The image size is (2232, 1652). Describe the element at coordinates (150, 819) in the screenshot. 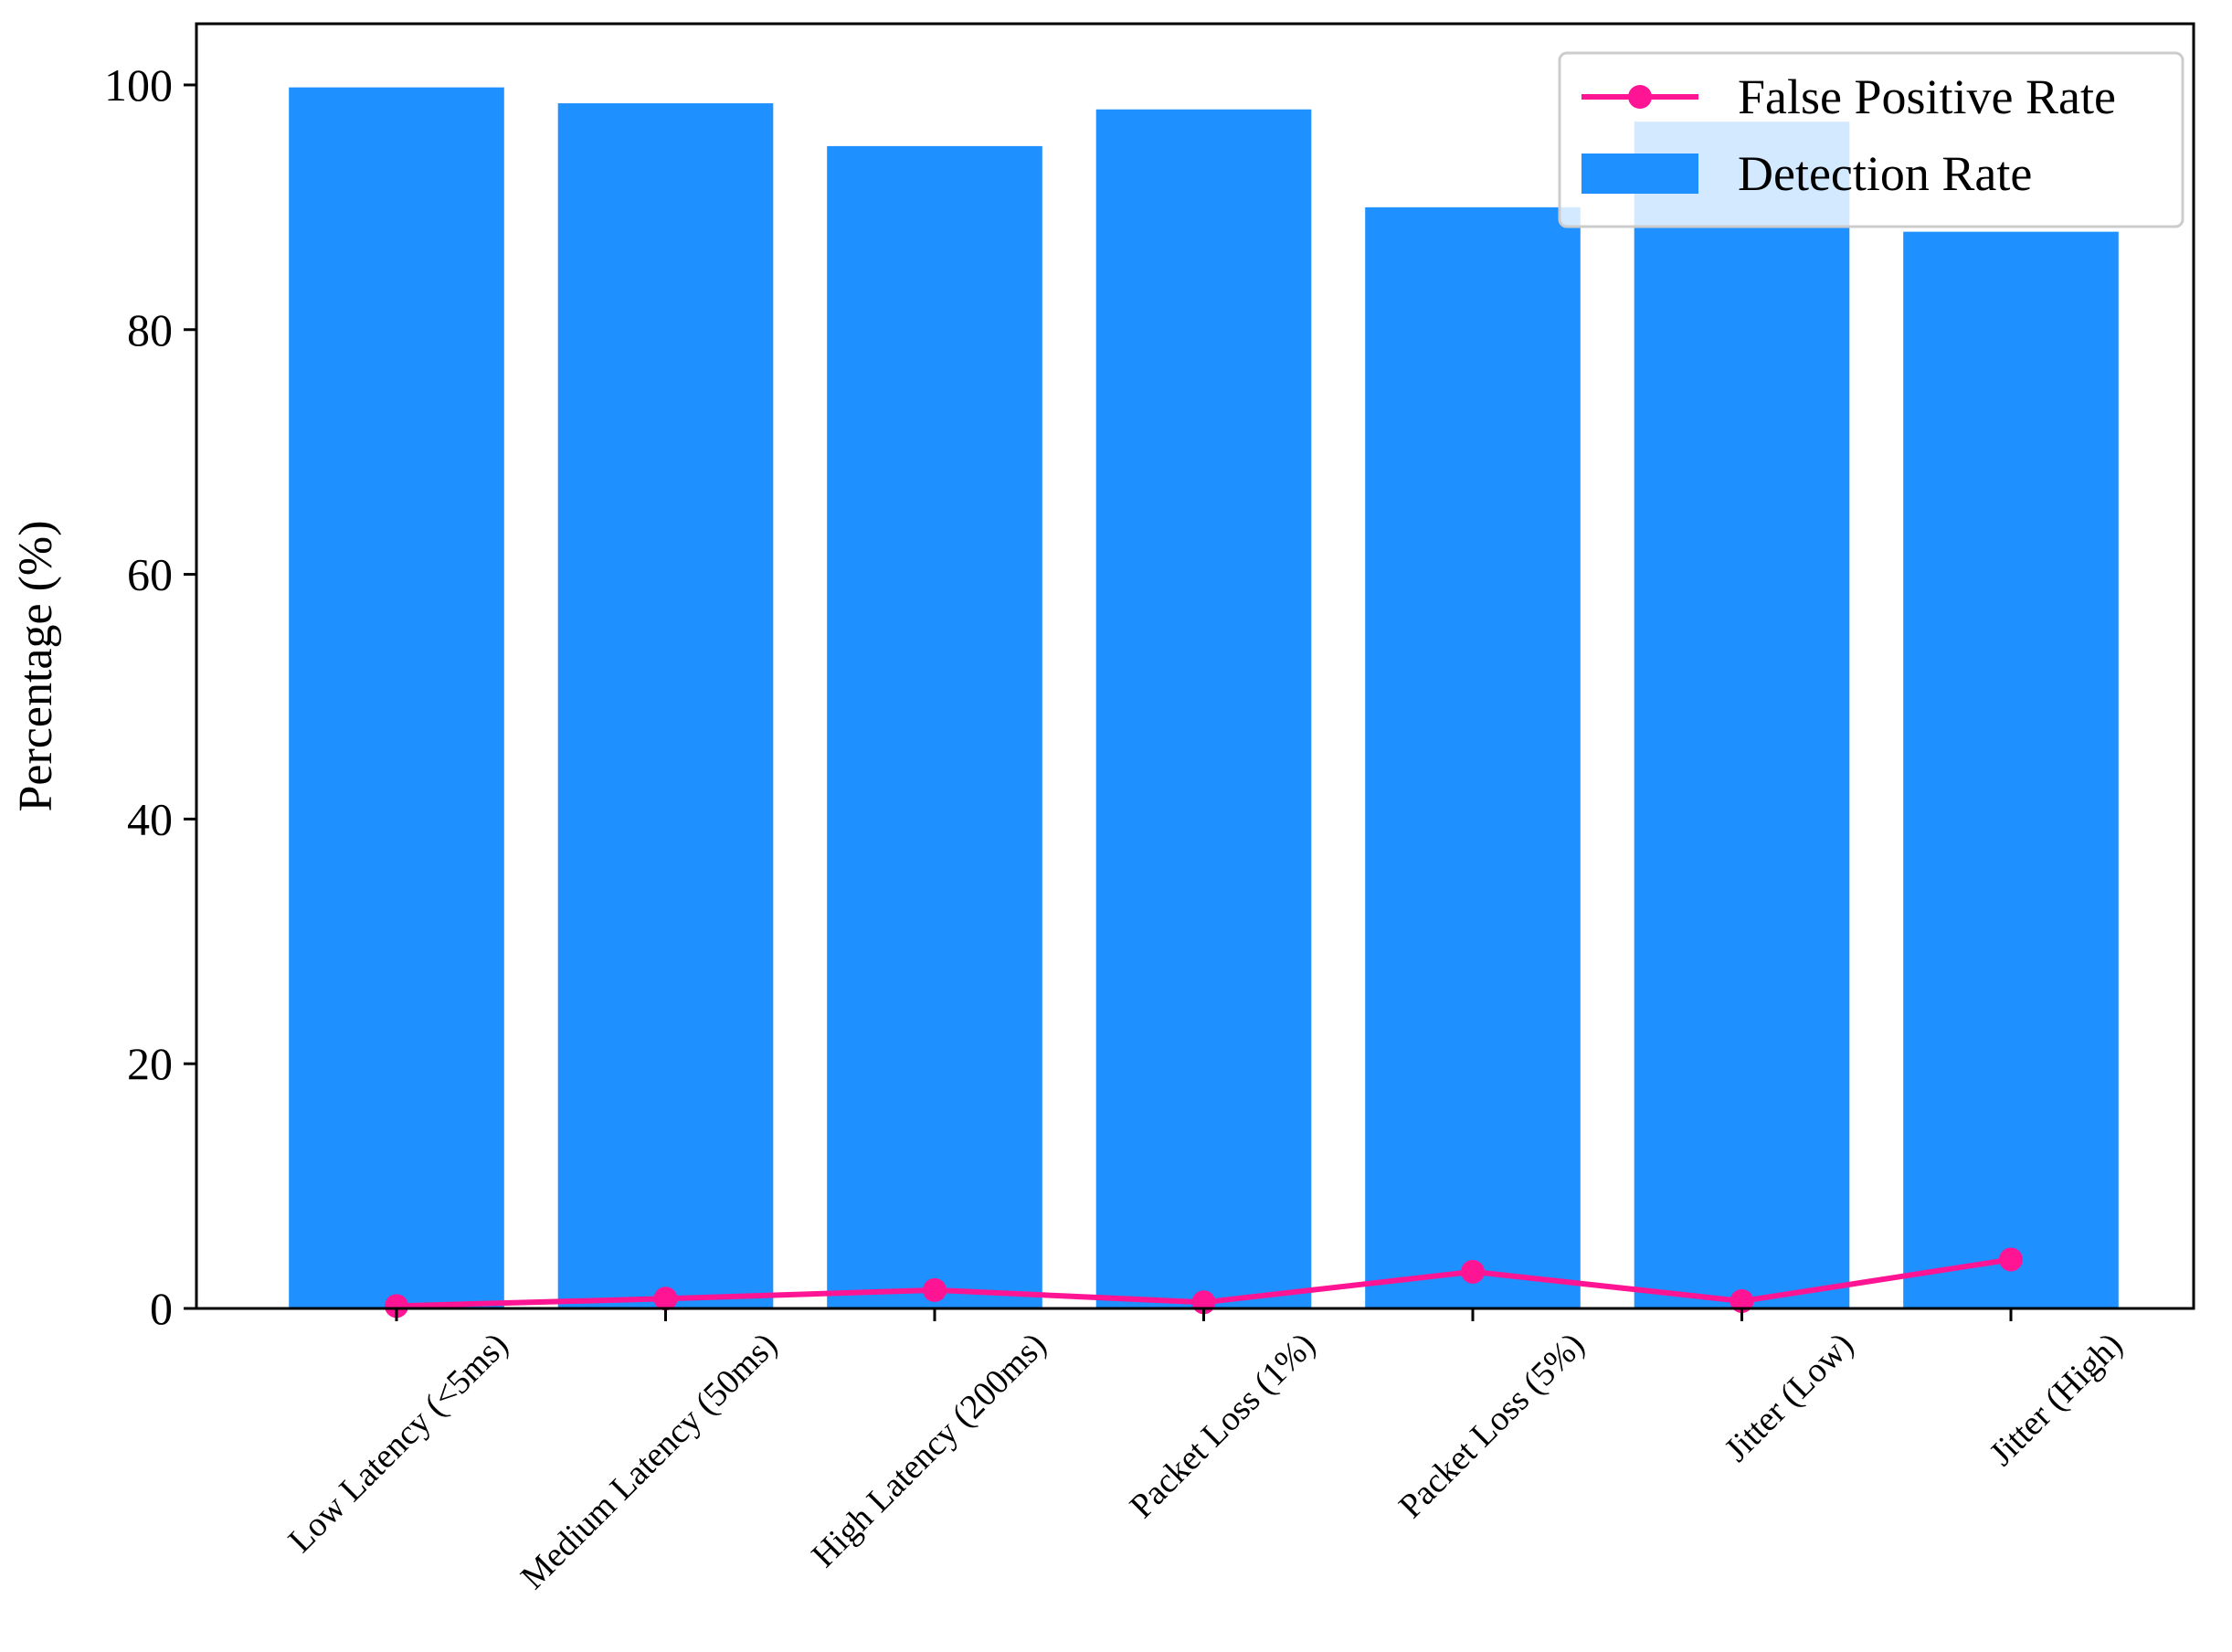

I see `y-tick-label: 40` at that location.